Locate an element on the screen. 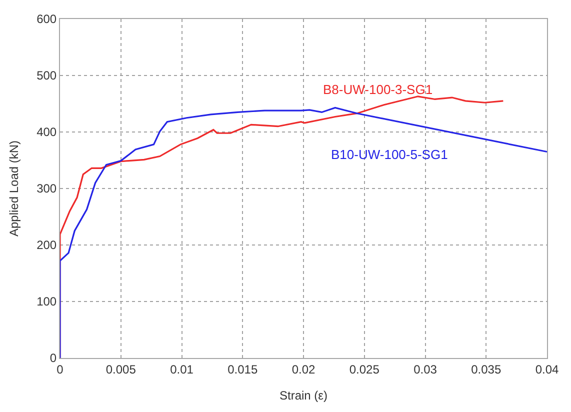 The height and width of the screenshot is (412, 571). y-tick-label: 300 is located at coordinates (46, 189).